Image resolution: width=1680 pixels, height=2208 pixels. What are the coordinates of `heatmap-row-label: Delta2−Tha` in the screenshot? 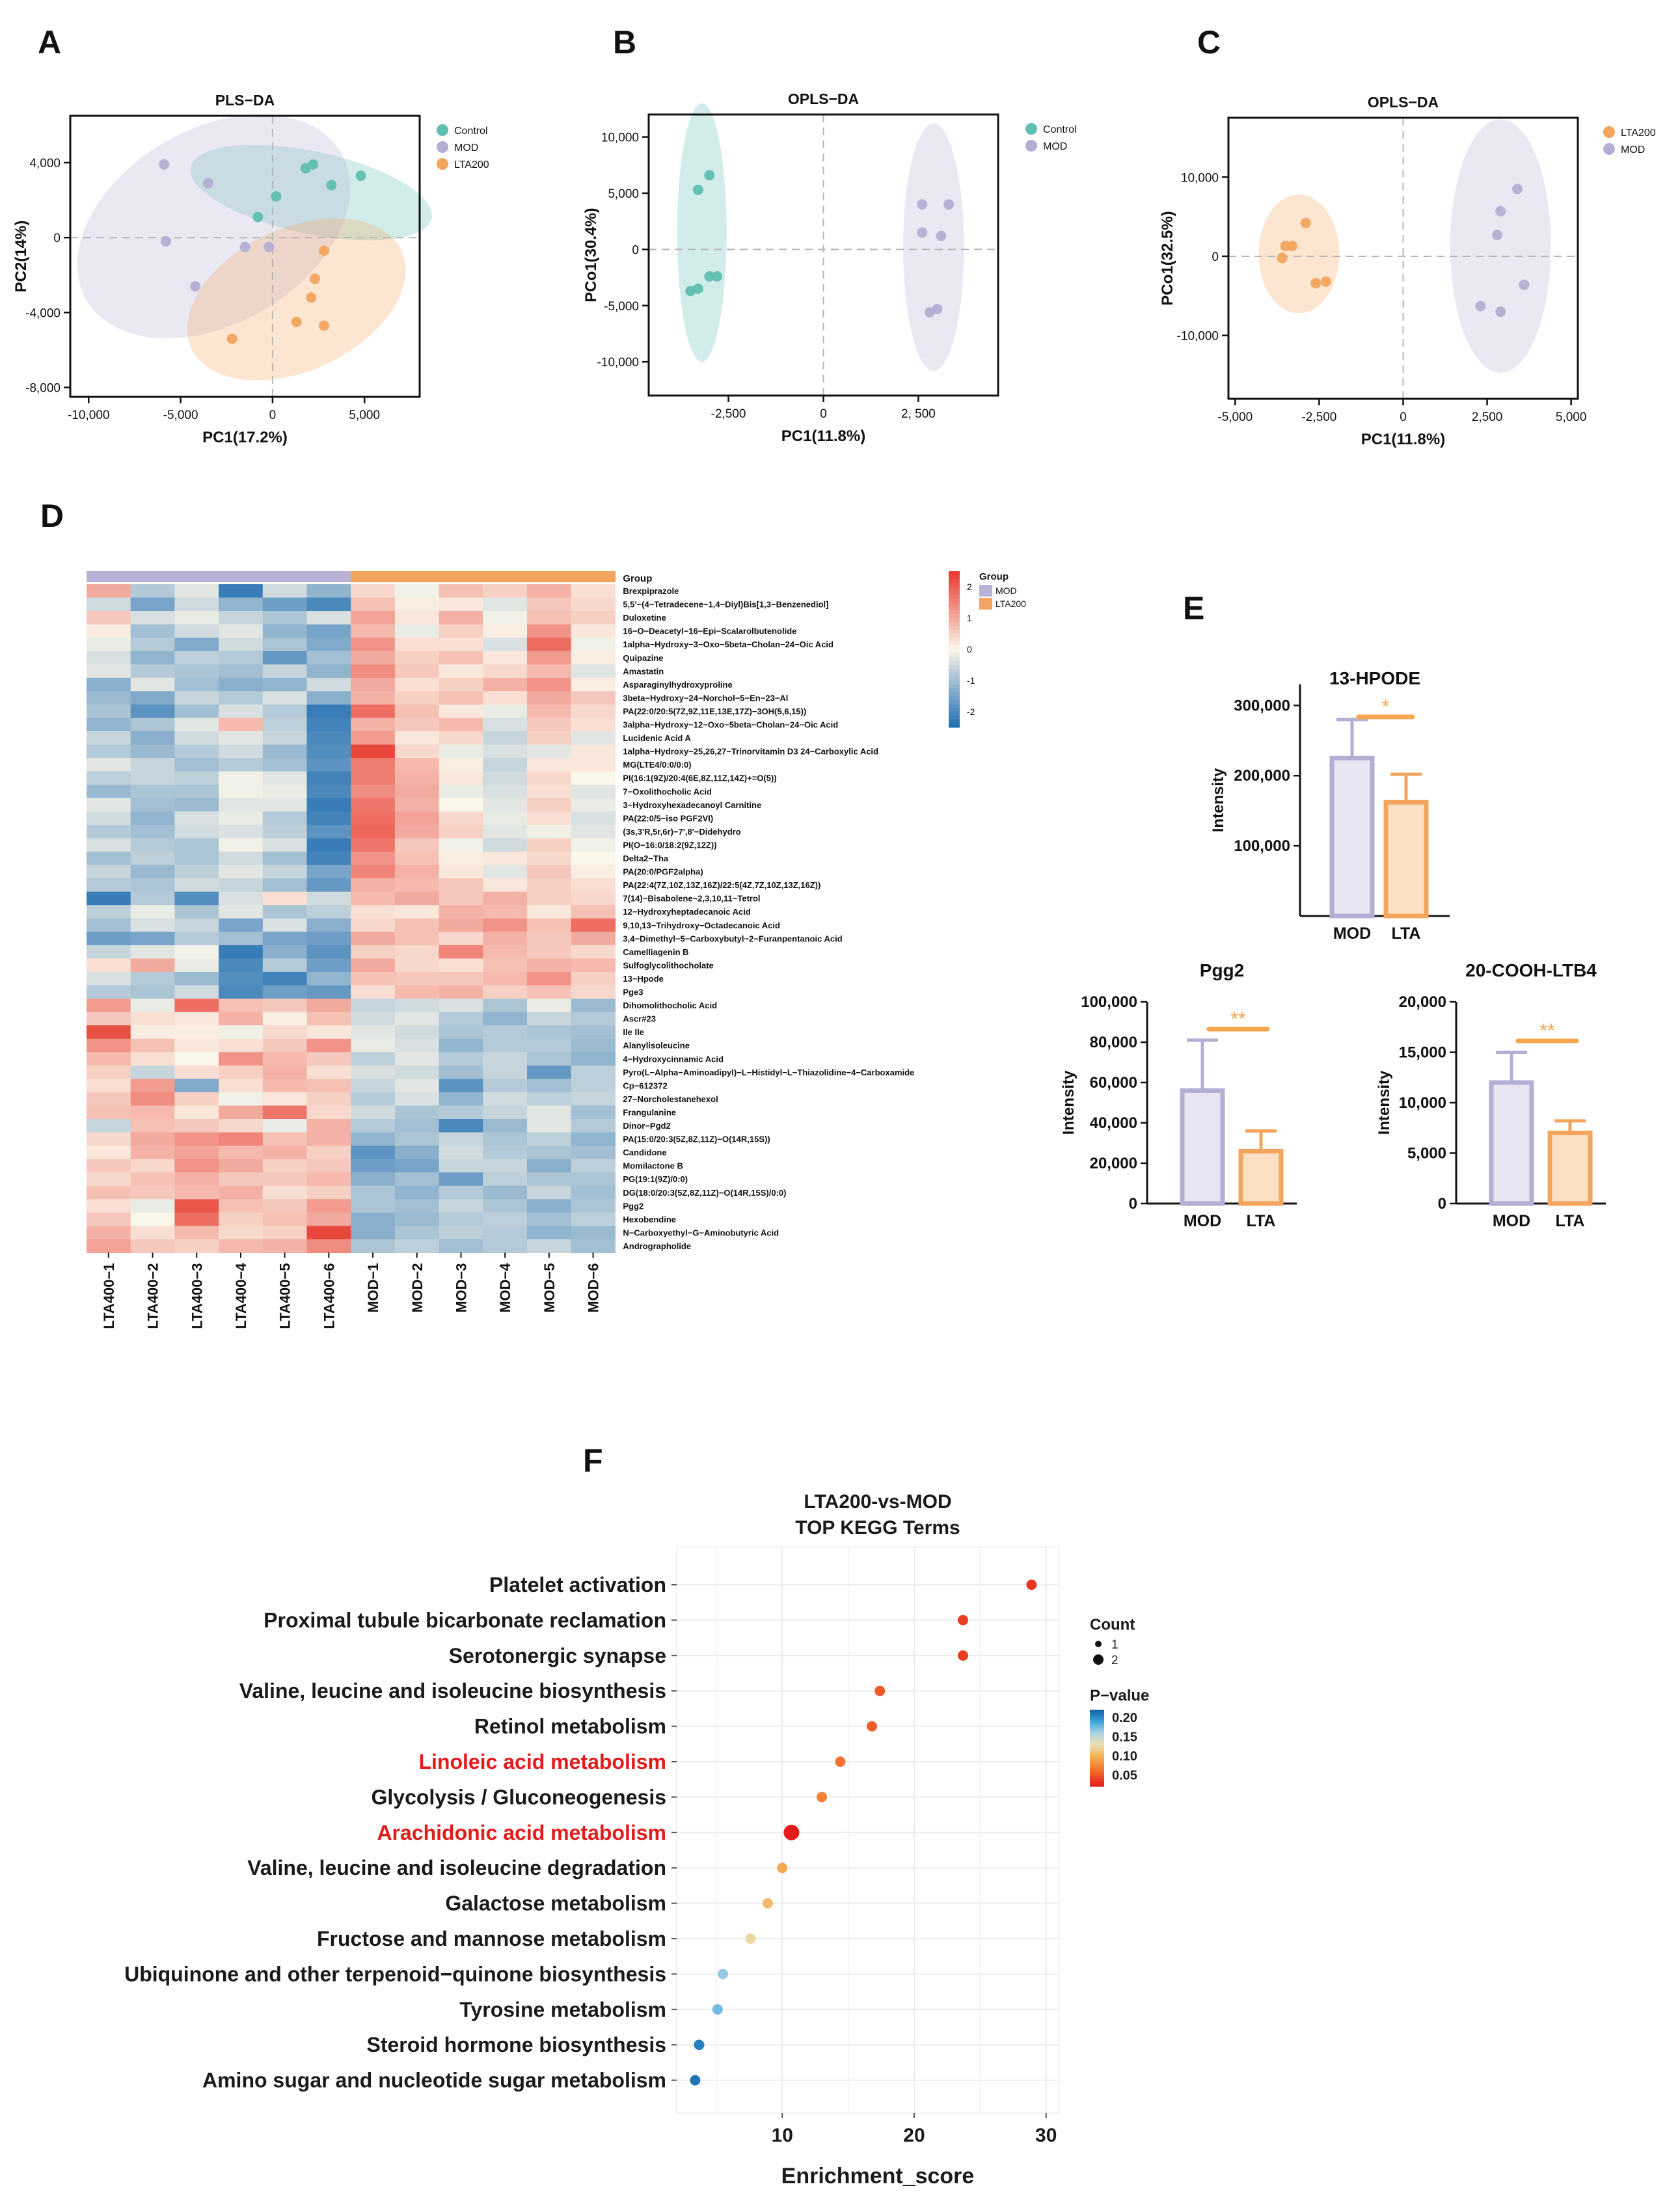 It's located at (646, 859).